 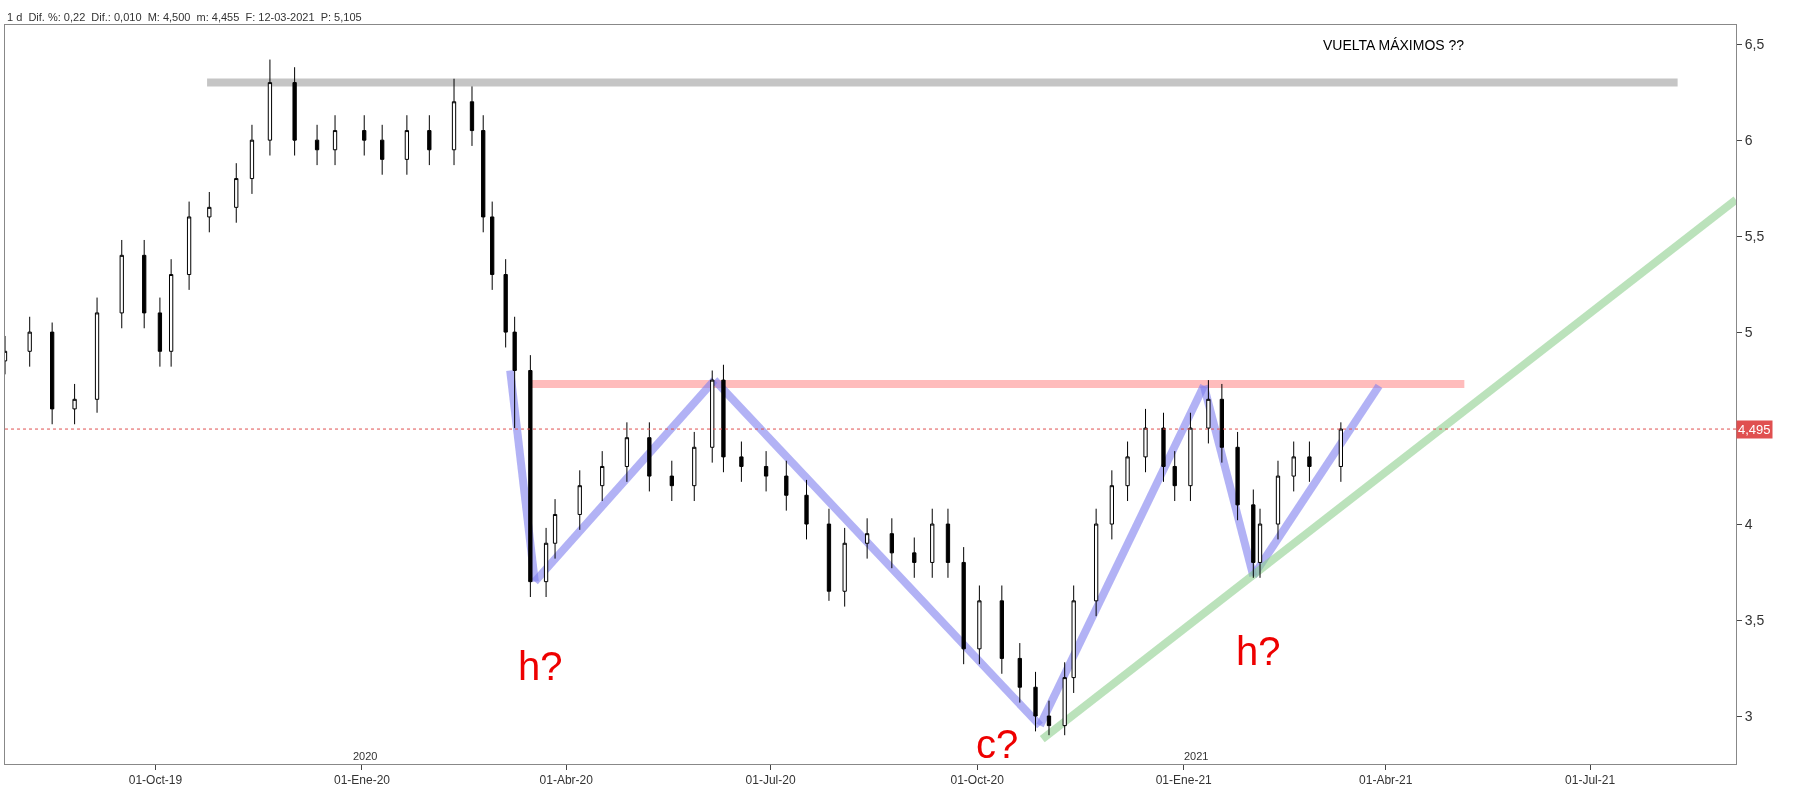 I want to click on x-tick-label: 01-Abr-21, so click(x=1386, y=780).